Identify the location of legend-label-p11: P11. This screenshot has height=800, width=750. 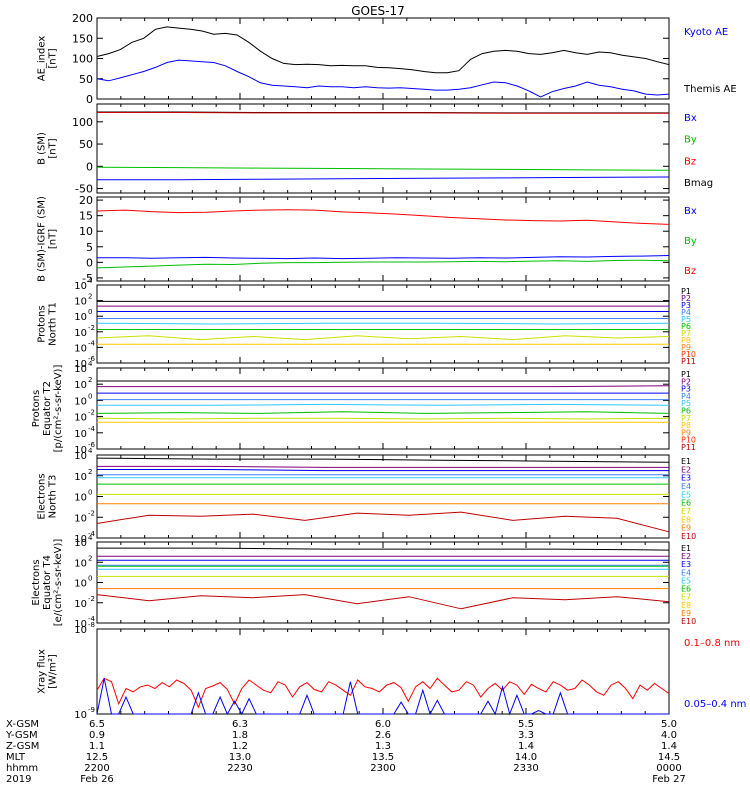
(688, 447).